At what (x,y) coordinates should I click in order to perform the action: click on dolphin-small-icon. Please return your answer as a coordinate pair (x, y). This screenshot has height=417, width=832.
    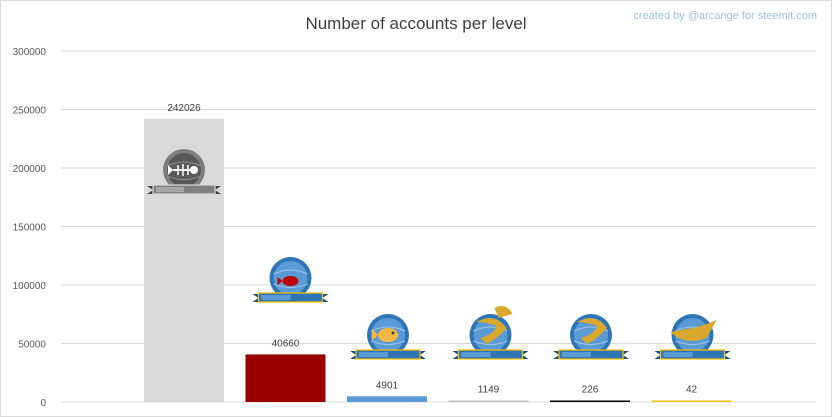
    Looking at the image, I should click on (388, 337).